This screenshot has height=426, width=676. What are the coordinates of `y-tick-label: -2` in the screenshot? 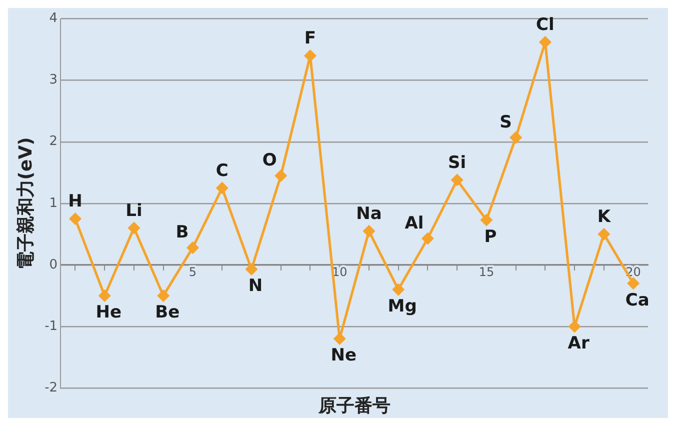 It's located at (51, 388).